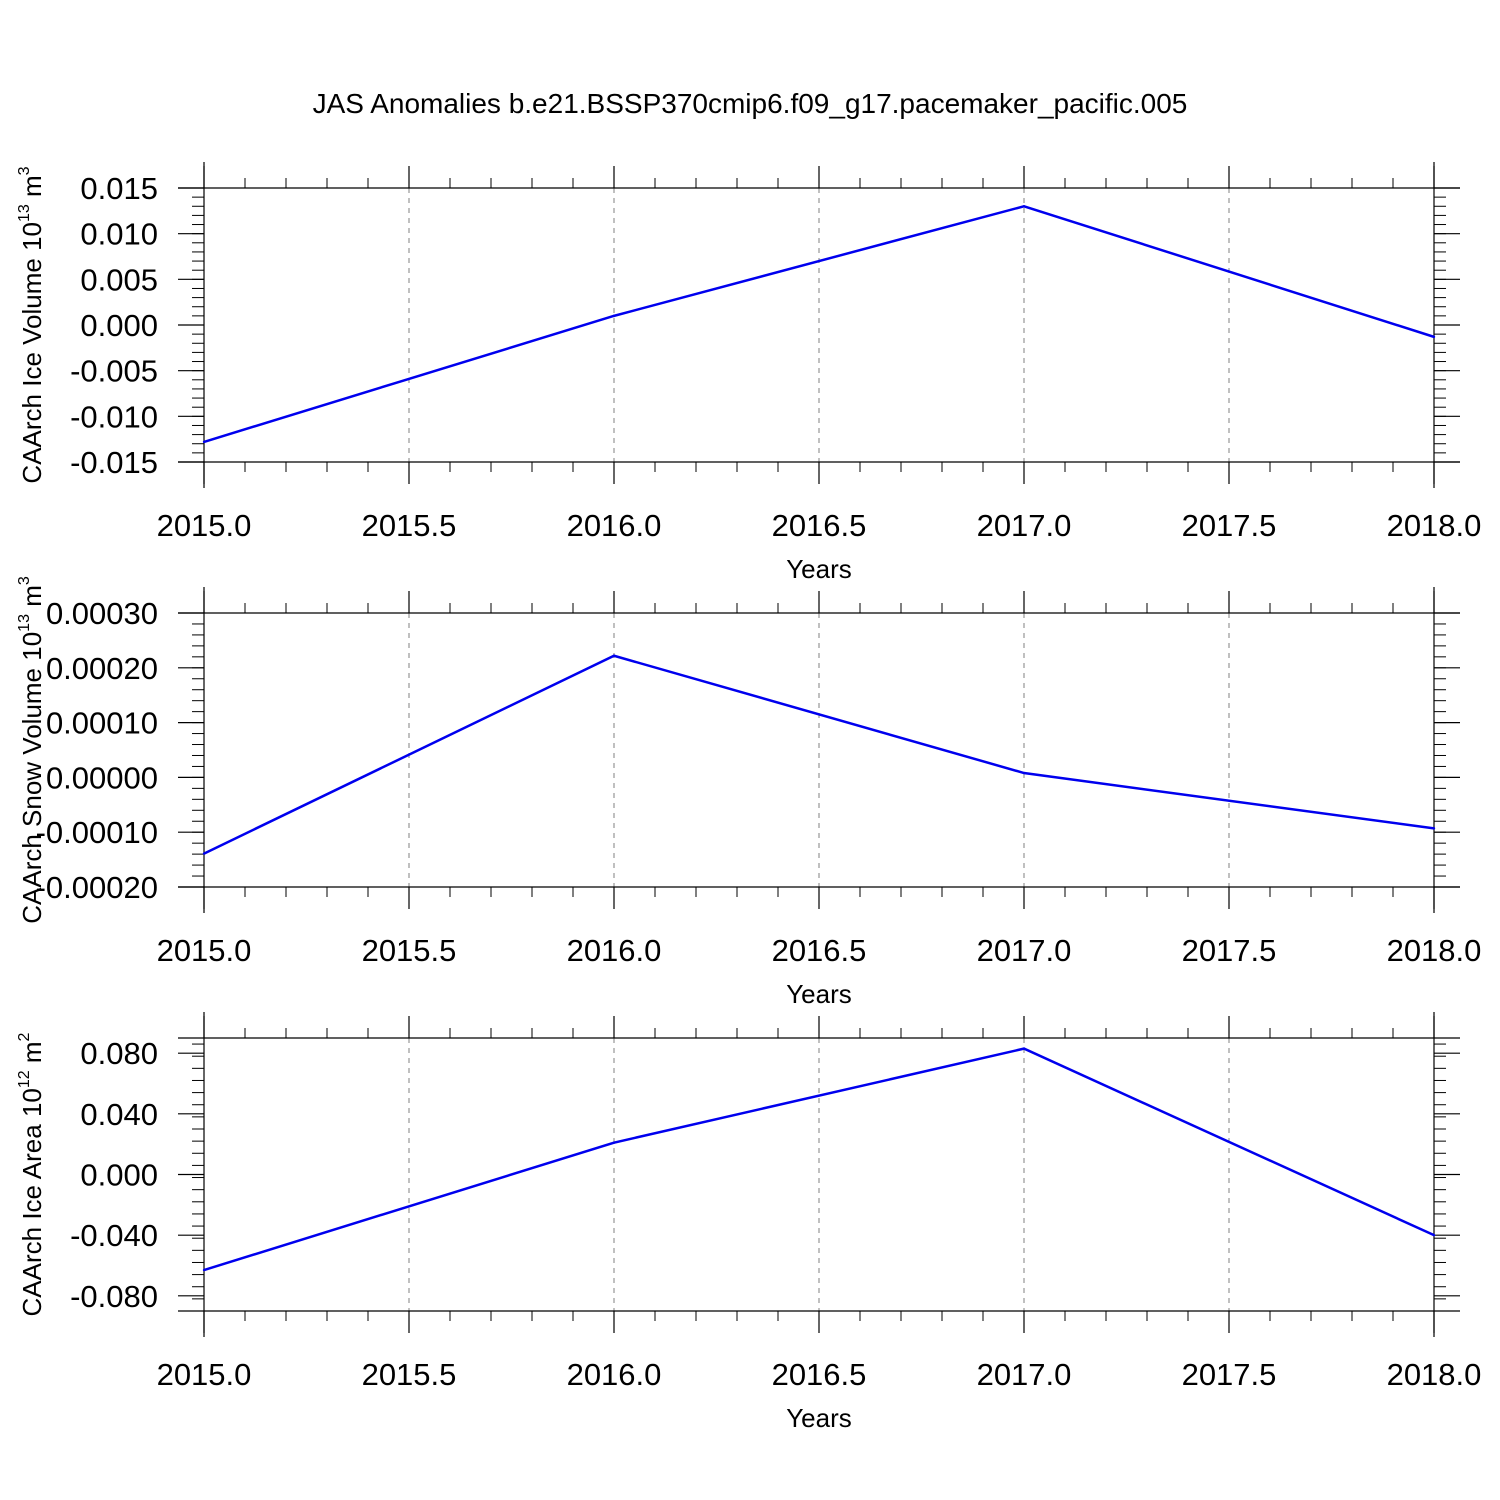  What do you see at coordinates (24, 1079) in the screenshot?
I see `y-axis-label-superscript: 12` at bounding box center [24, 1079].